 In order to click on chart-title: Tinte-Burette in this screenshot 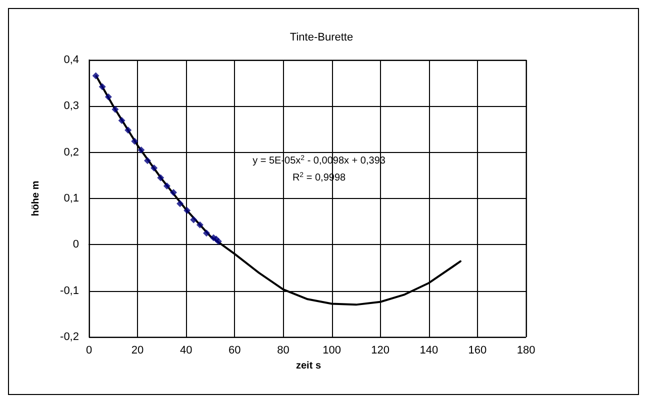, I will do `click(322, 38)`.